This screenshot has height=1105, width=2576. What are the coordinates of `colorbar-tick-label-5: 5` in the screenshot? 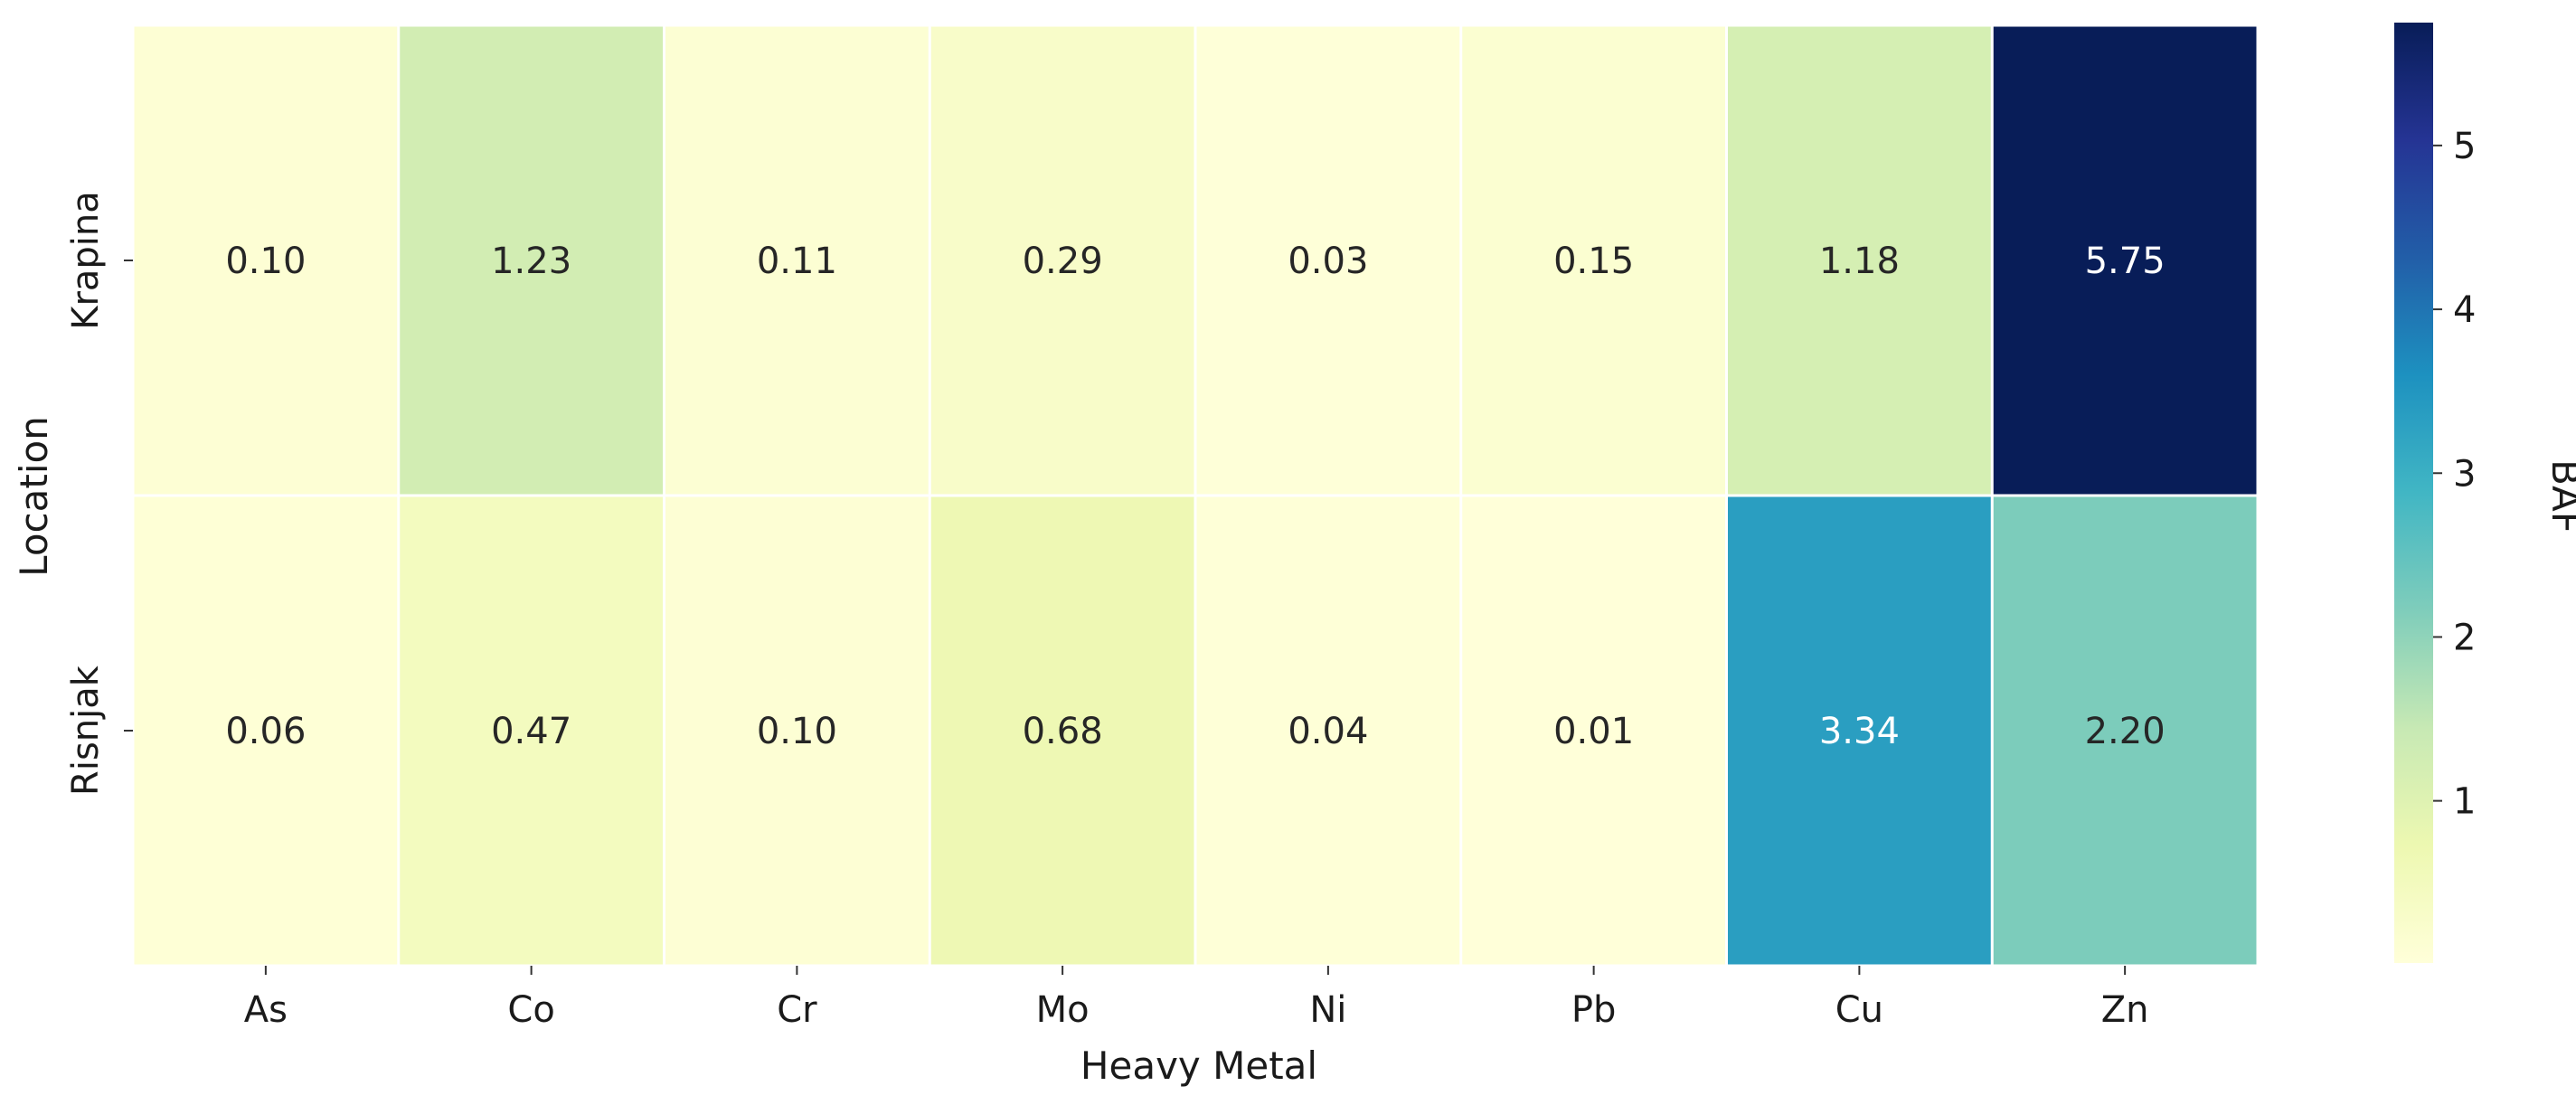 It's located at (2464, 147).